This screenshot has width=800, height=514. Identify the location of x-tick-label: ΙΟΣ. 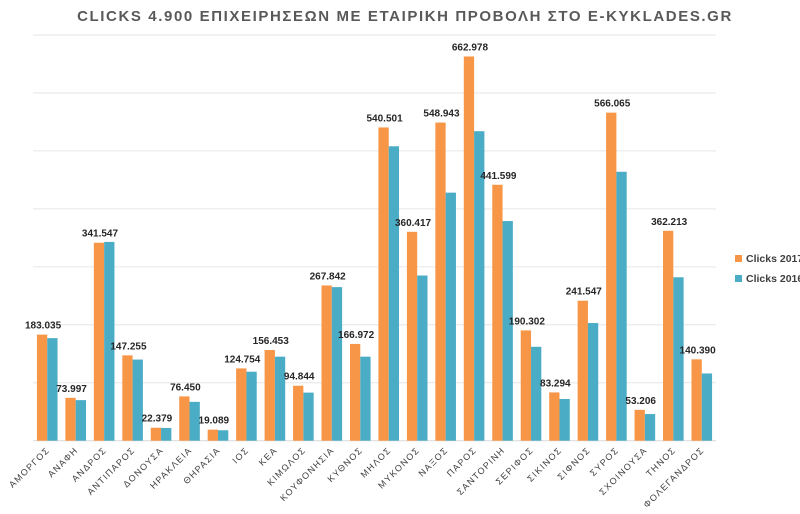
(240, 455).